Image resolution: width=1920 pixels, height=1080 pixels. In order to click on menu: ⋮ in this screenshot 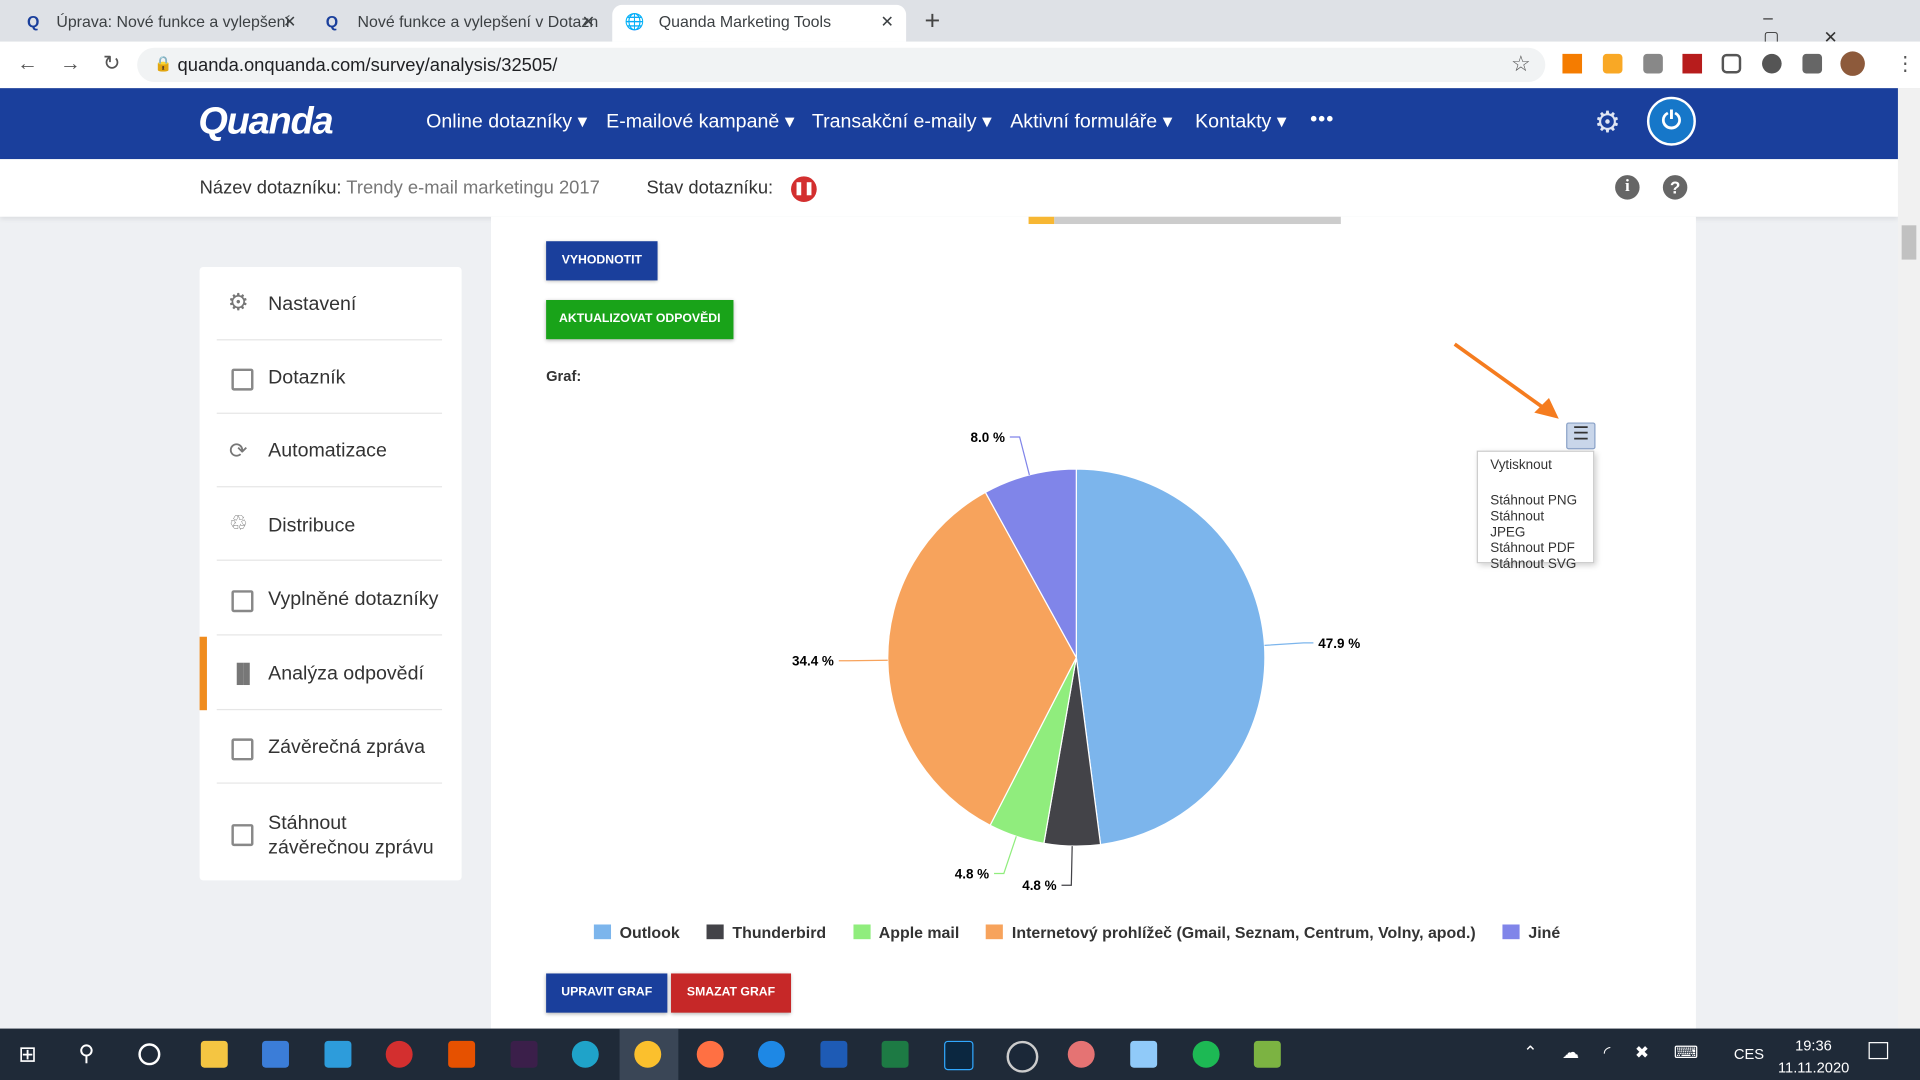, I will do `click(1905, 64)`.